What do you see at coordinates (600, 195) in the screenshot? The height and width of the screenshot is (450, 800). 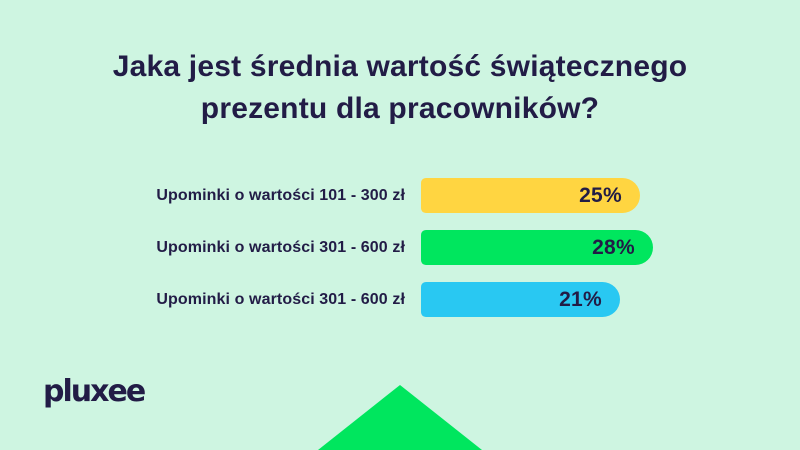 I see `bar-value-label: 25%` at bounding box center [600, 195].